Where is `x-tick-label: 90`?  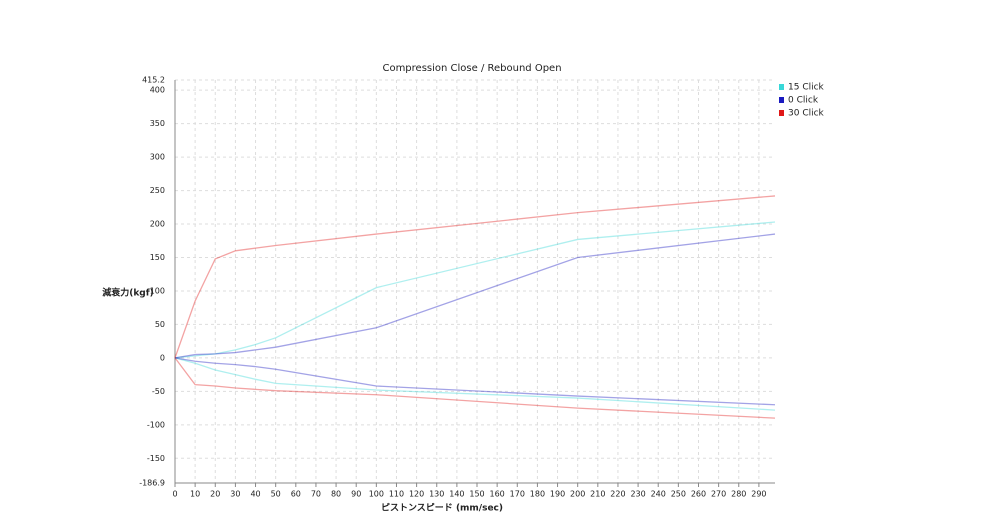 x-tick-label: 90 is located at coordinates (356, 494).